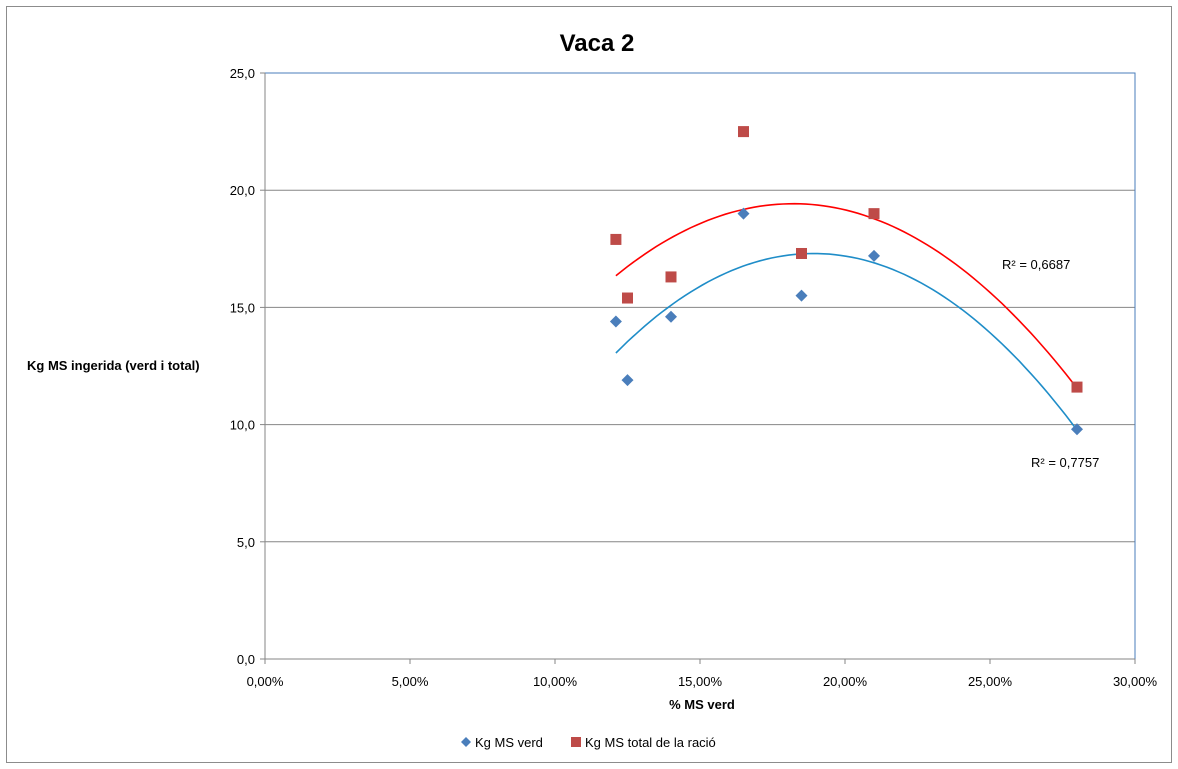 The image size is (1178, 769). I want to click on trendline-total, so click(846, 295).